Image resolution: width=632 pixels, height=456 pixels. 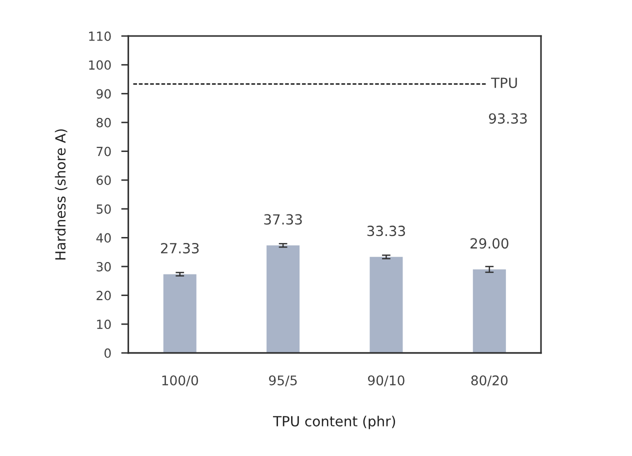 I want to click on data-label: 27.33, so click(x=180, y=248).